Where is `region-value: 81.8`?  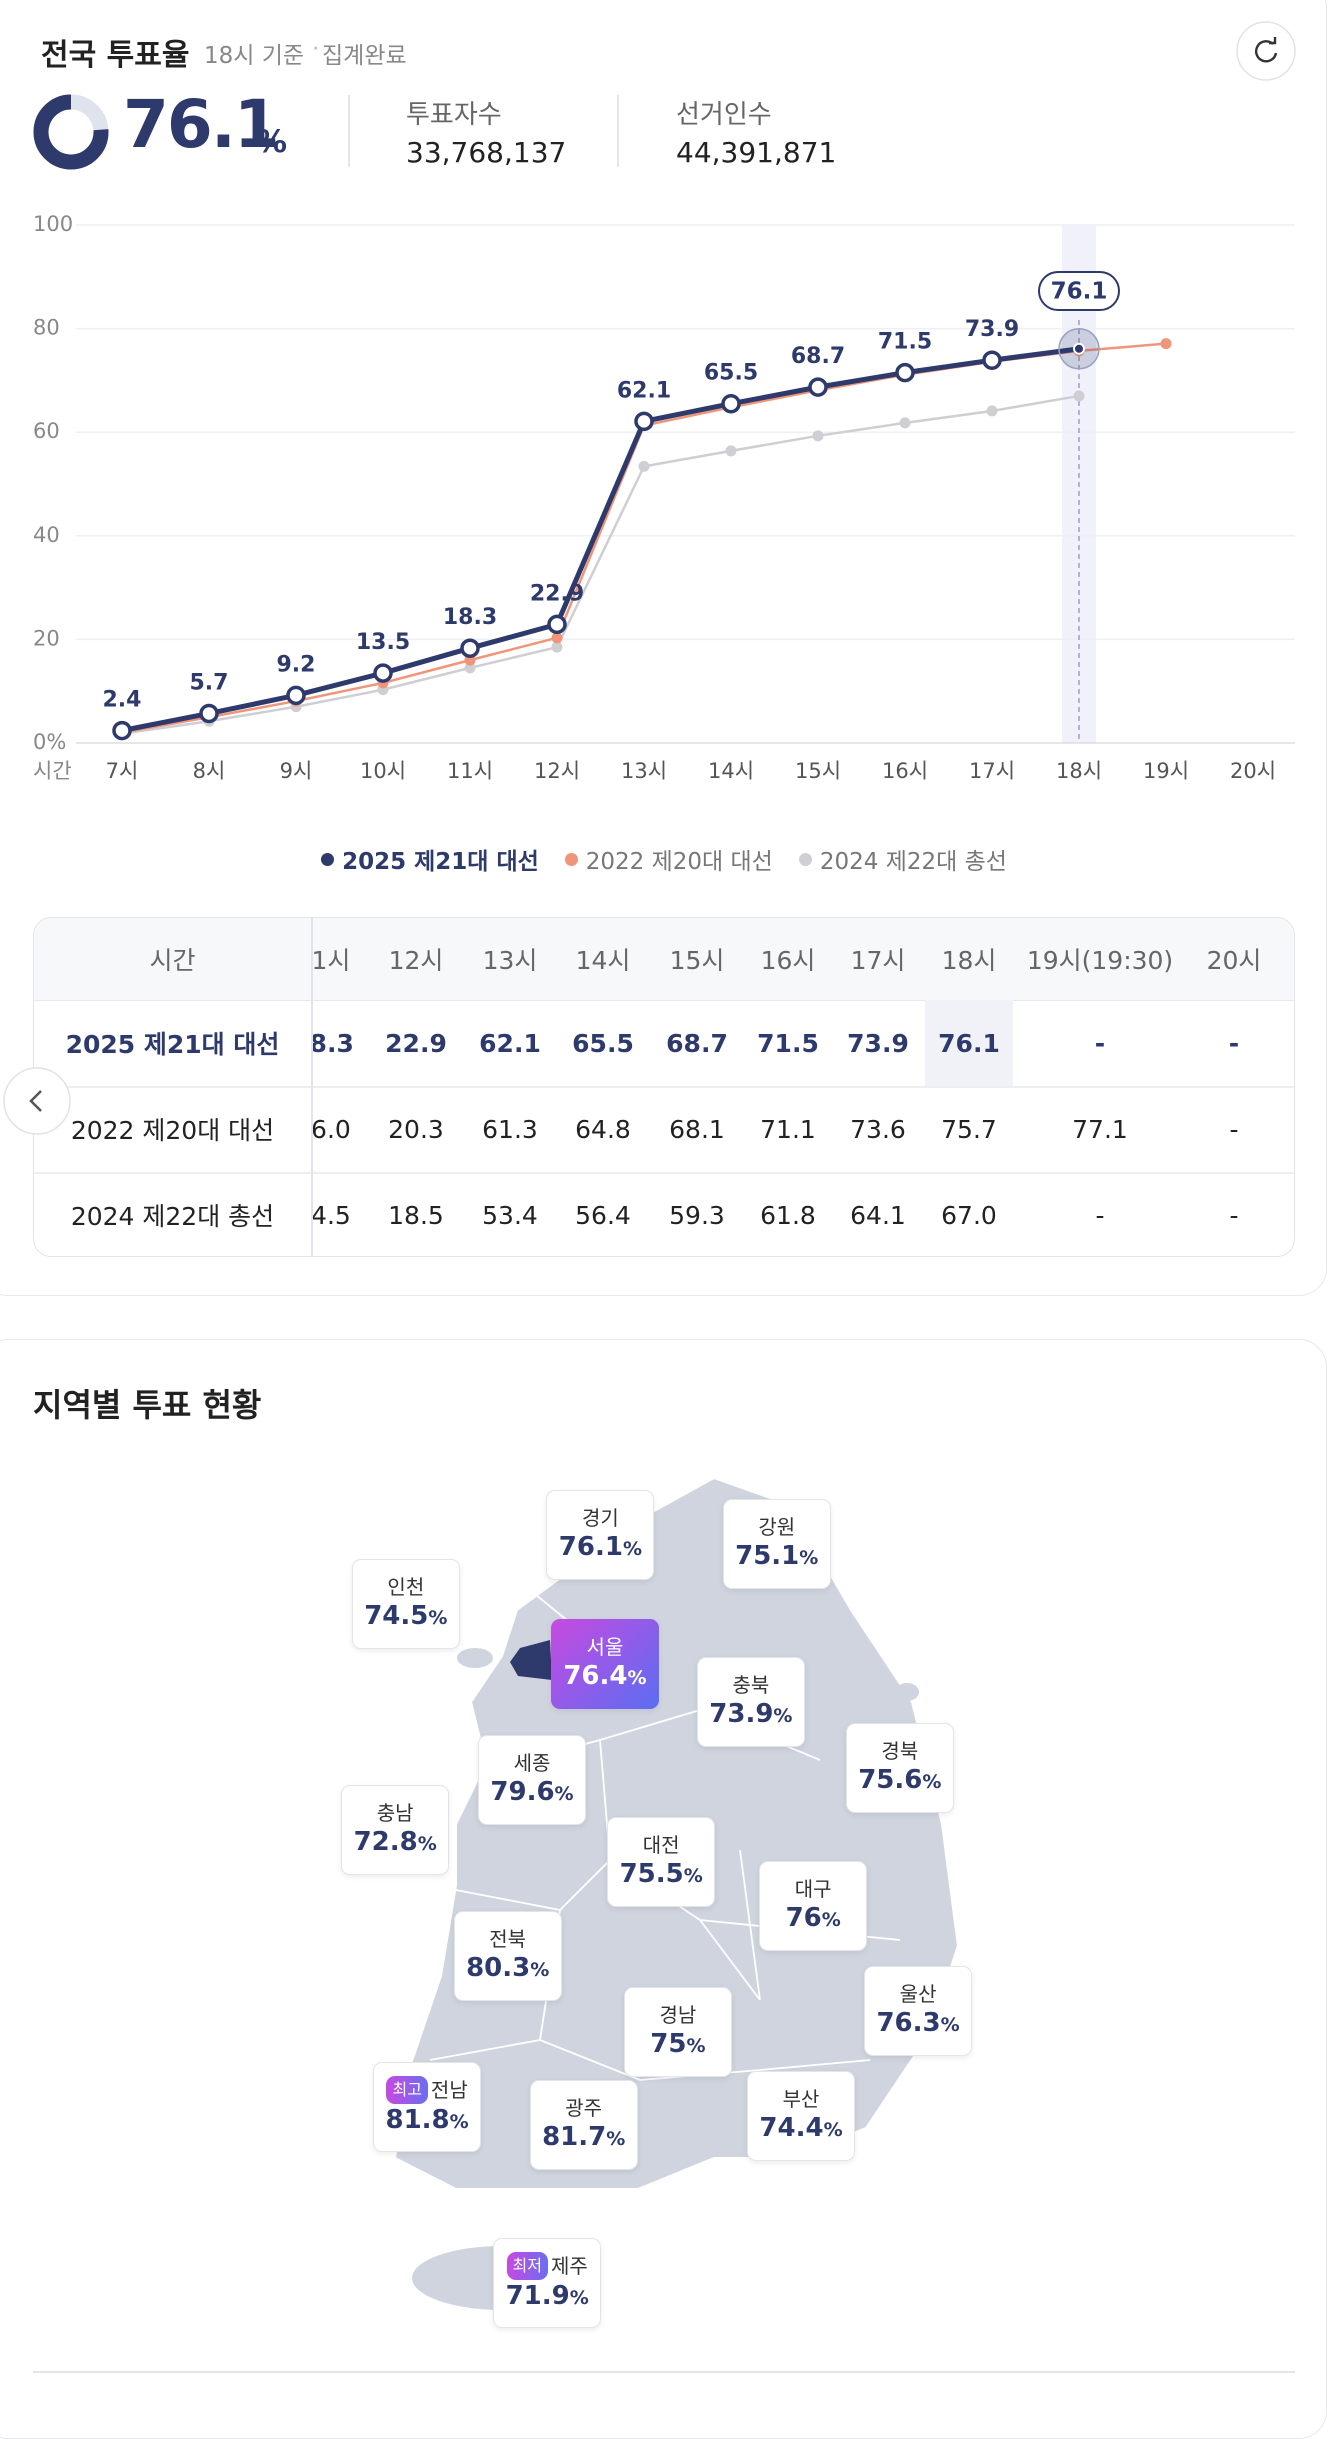
region-value: 81.8 is located at coordinates (417, 2119).